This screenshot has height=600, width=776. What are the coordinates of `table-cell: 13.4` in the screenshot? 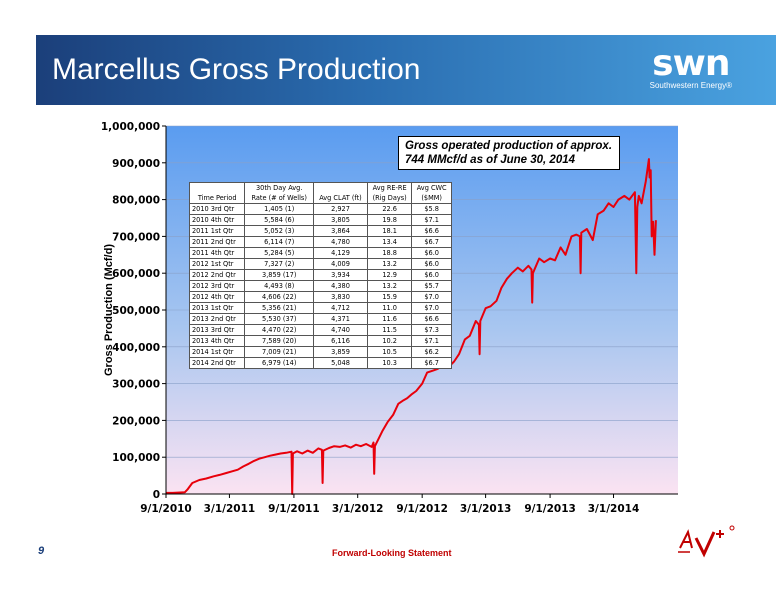 It's located at (389, 242).